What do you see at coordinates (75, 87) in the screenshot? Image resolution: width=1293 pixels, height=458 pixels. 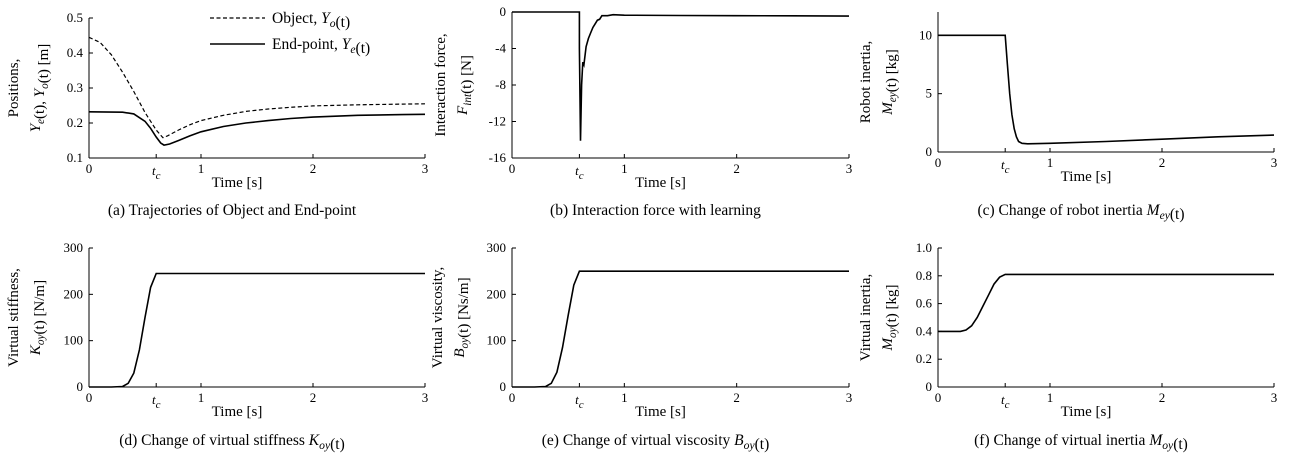 I see `y-tick-label: 0.3` at bounding box center [75, 87].